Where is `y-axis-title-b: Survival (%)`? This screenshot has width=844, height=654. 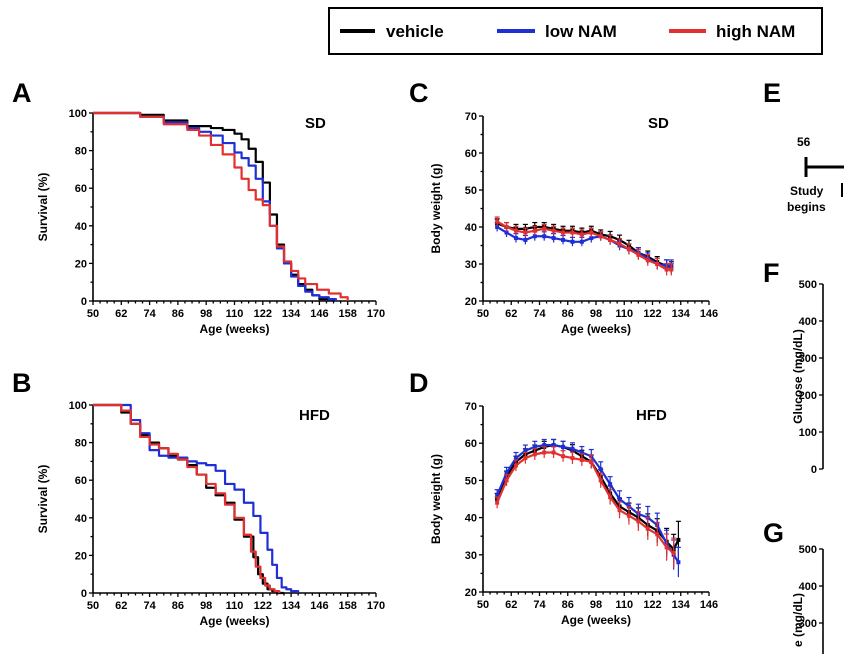 y-axis-title-b: Survival (%) is located at coordinates (43, 499).